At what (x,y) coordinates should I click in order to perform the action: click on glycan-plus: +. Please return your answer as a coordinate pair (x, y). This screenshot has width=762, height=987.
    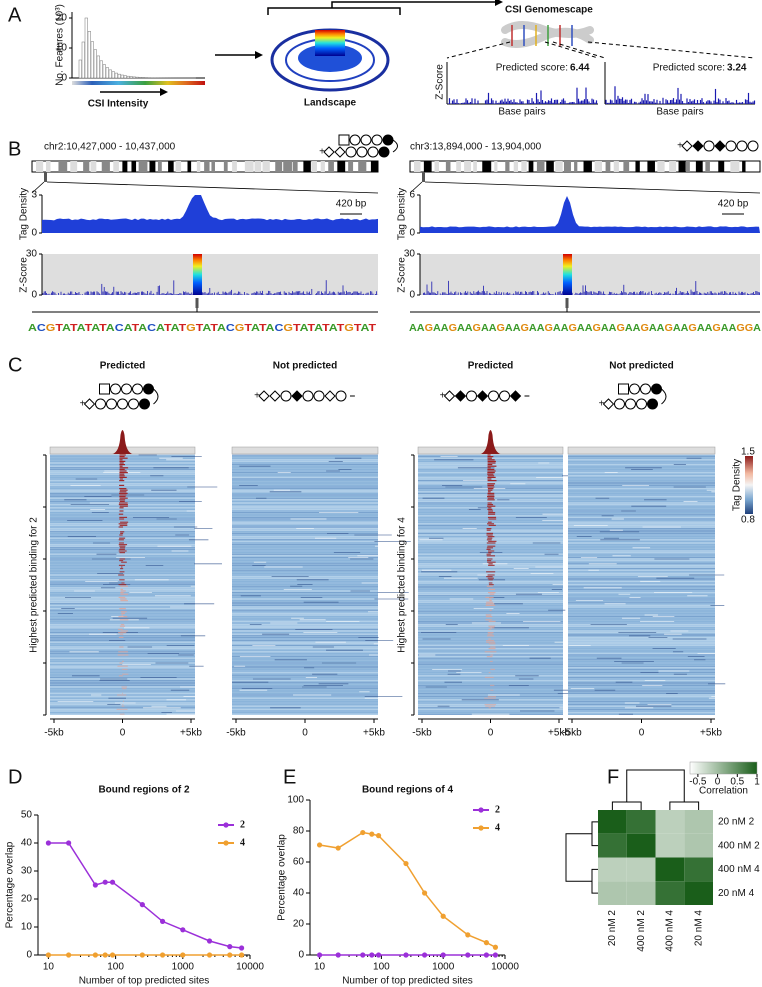
    Looking at the image, I should click on (257, 396).